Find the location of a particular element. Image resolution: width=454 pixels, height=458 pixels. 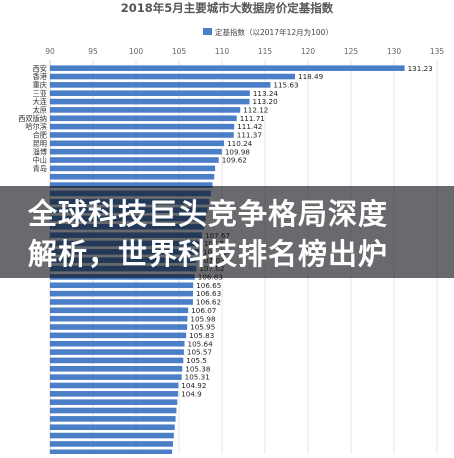

category-label: 西安 is located at coordinates (40, 68).